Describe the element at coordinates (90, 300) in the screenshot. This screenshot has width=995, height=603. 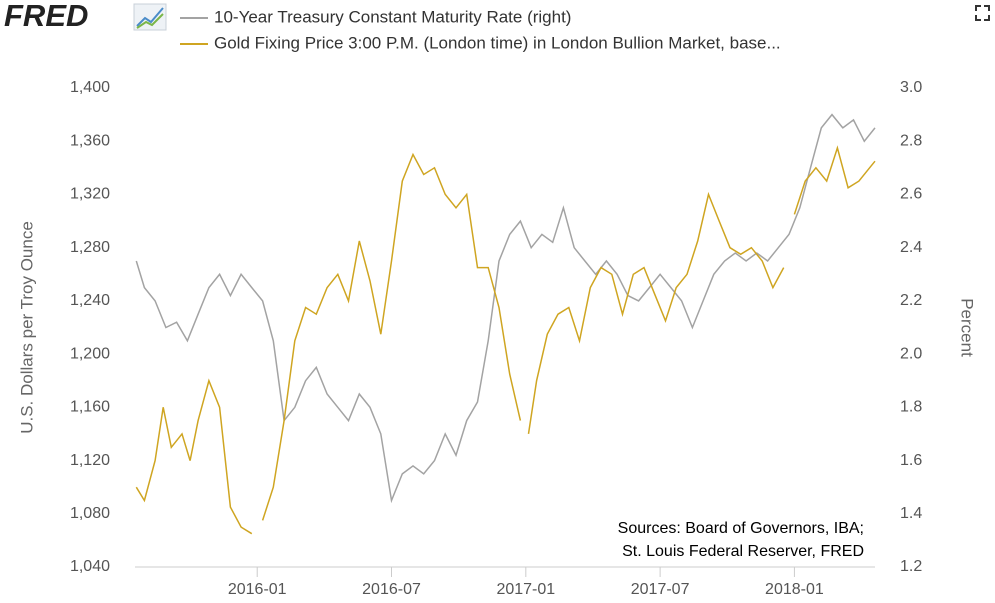
I see `y-tick-label: 1,240` at that location.